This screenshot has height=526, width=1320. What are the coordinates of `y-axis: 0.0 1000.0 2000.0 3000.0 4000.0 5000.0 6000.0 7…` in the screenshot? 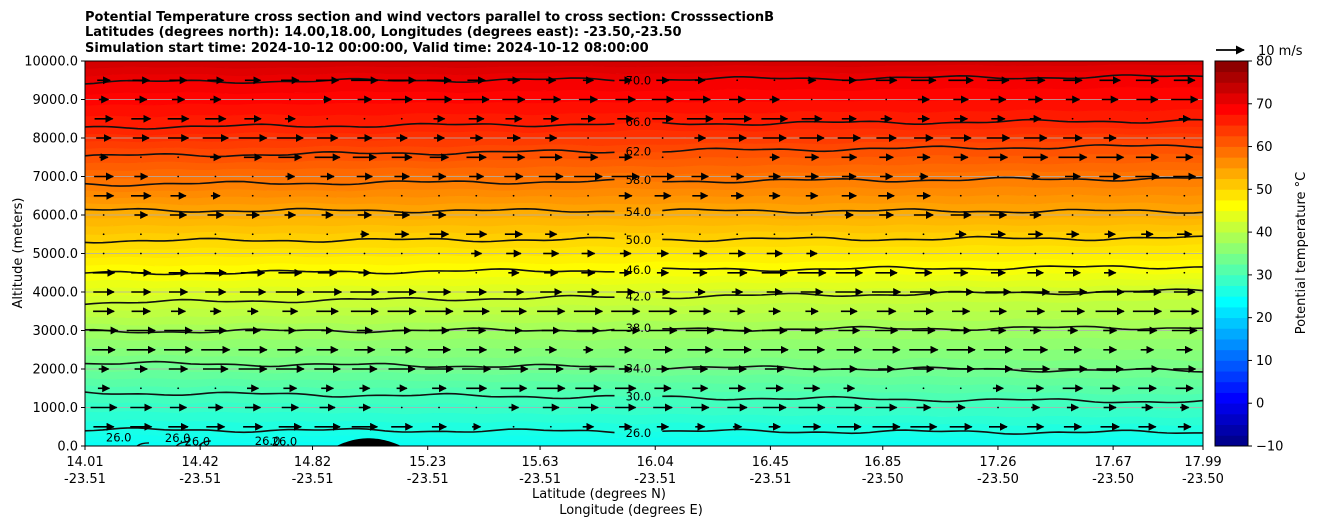 It's located at (54, 255).